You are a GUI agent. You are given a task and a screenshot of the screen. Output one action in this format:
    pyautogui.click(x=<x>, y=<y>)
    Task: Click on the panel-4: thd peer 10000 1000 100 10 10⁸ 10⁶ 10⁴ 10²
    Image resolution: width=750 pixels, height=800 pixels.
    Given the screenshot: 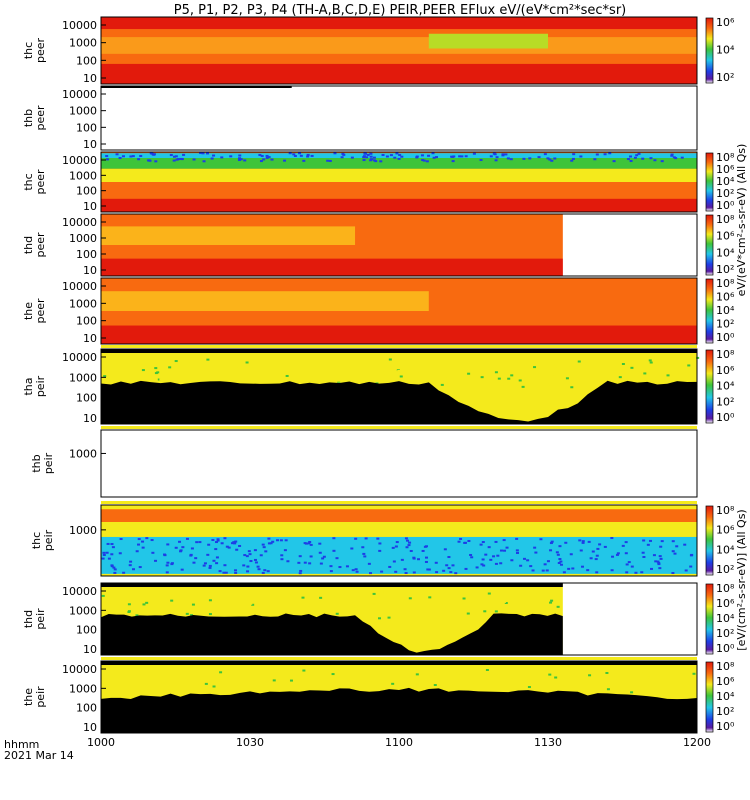 What is the action you would take?
    pyautogui.click(x=378, y=245)
    